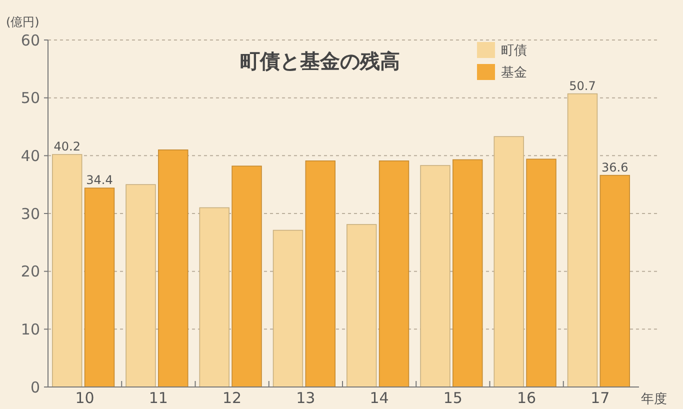  What do you see at coordinates (30, 271) in the screenshot?
I see `y-tick-label: 20` at bounding box center [30, 271].